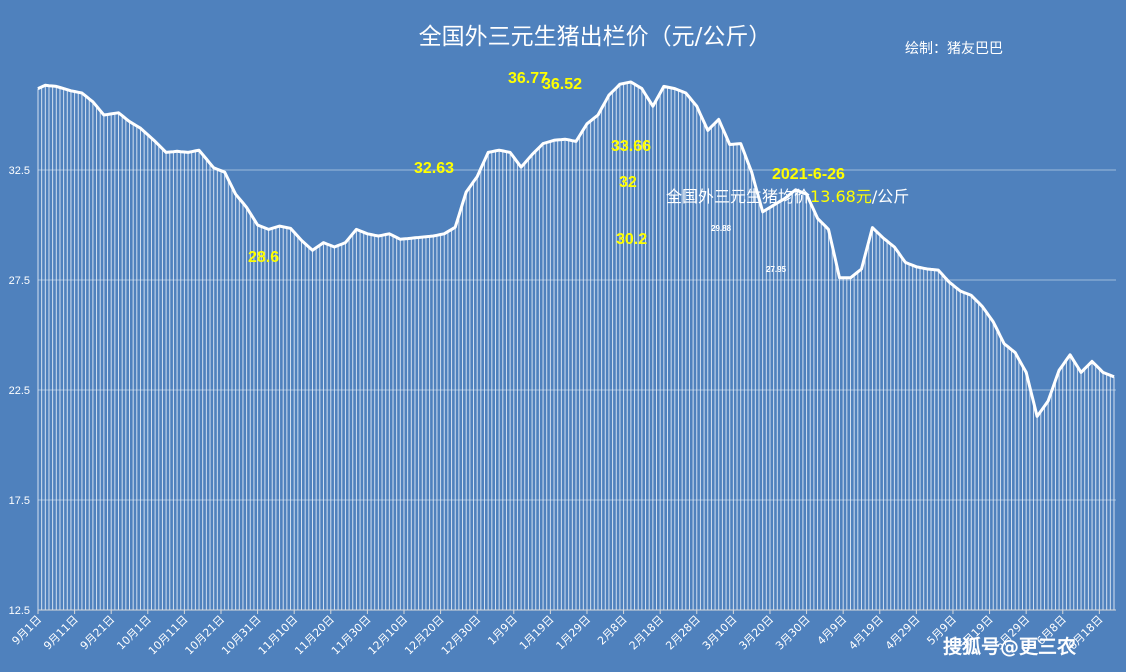  I want to click on y-tick-label: 27.5, so click(19, 281).